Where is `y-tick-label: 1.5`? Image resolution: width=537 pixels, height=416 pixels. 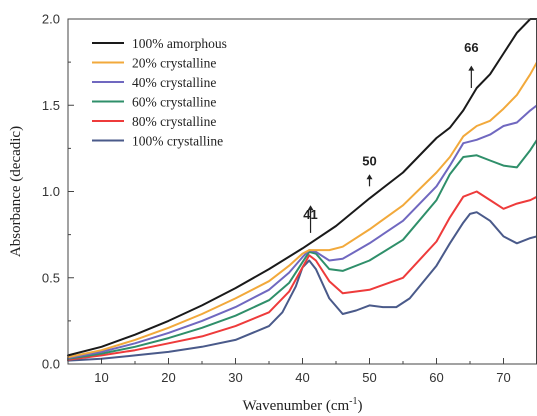
y-tick-label: 1.5 is located at coordinates (51, 105).